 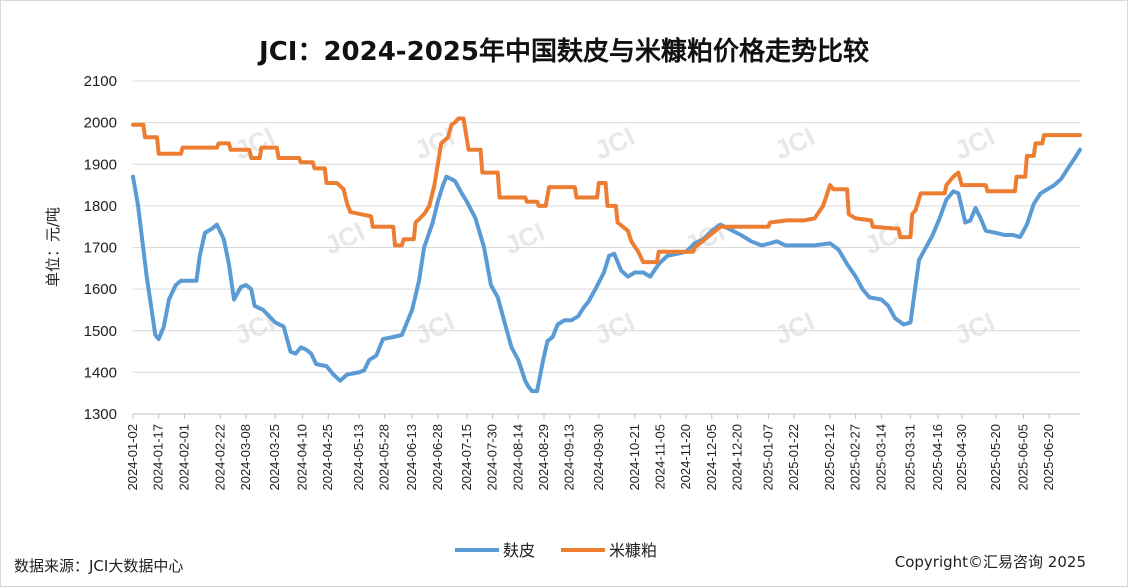 I want to click on x-tick-label: 2025-04-30, so click(x=961, y=457).